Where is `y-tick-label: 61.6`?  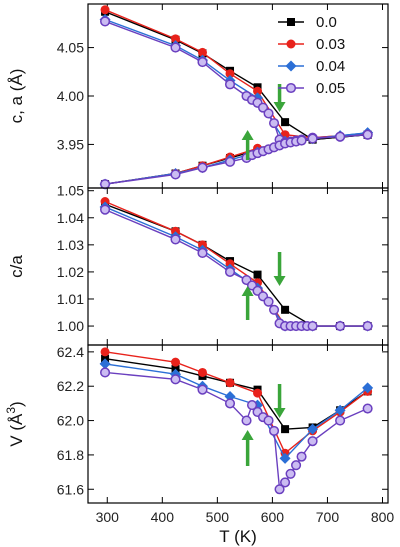 y-tick-label: 61.6 is located at coordinates (70, 489).